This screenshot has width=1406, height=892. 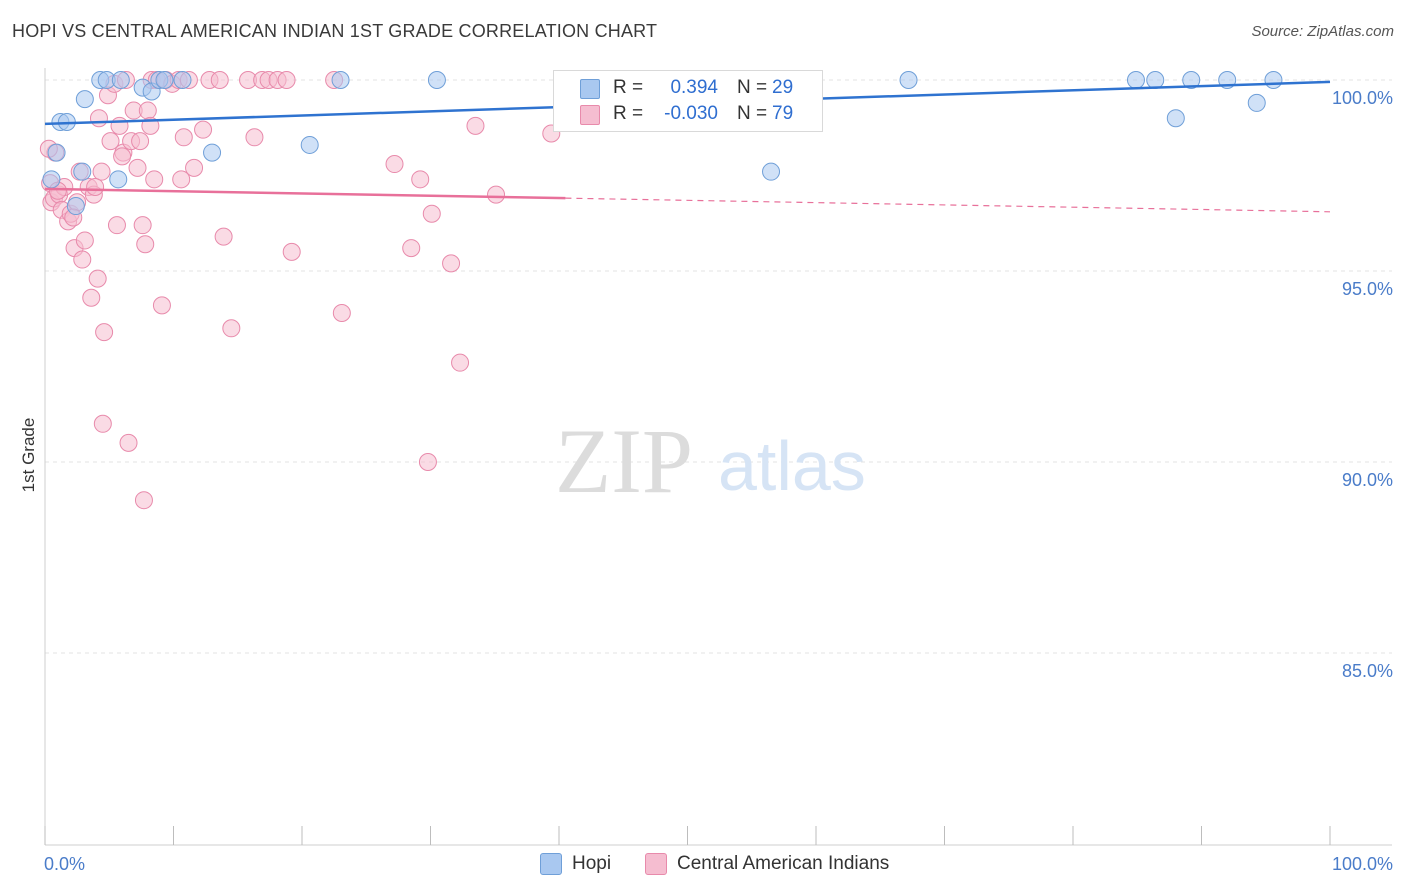 What do you see at coordinates (656, 864) in the screenshot?
I see `bottom-legend-swatch-cai` at bounding box center [656, 864].